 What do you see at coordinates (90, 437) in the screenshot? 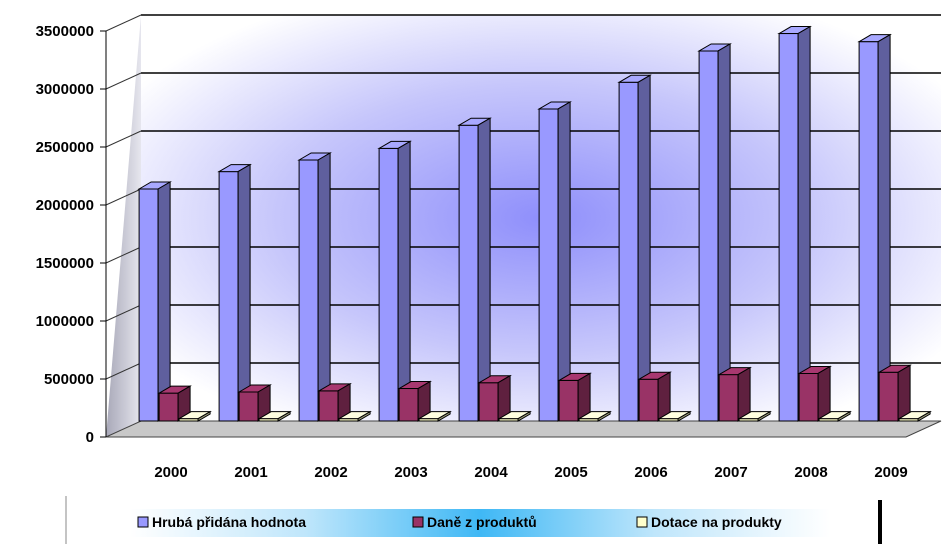
I see `y-tick-label: 0` at bounding box center [90, 437].